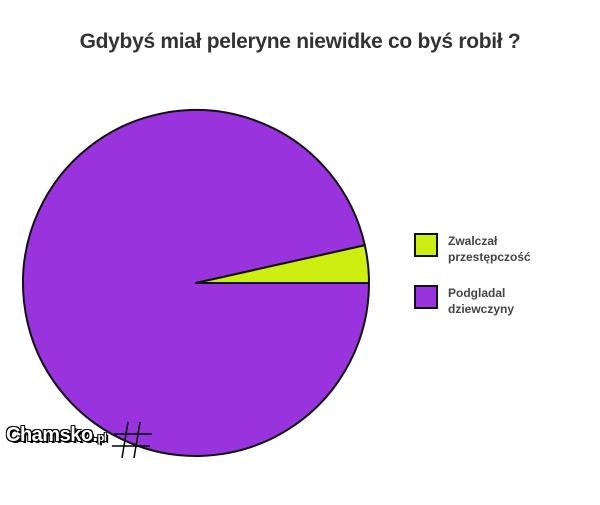 The width and height of the screenshot is (600, 505). What do you see at coordinates (282, 264) in the screenshot?
I see `pie-slice` at bounding box center [282, 264].